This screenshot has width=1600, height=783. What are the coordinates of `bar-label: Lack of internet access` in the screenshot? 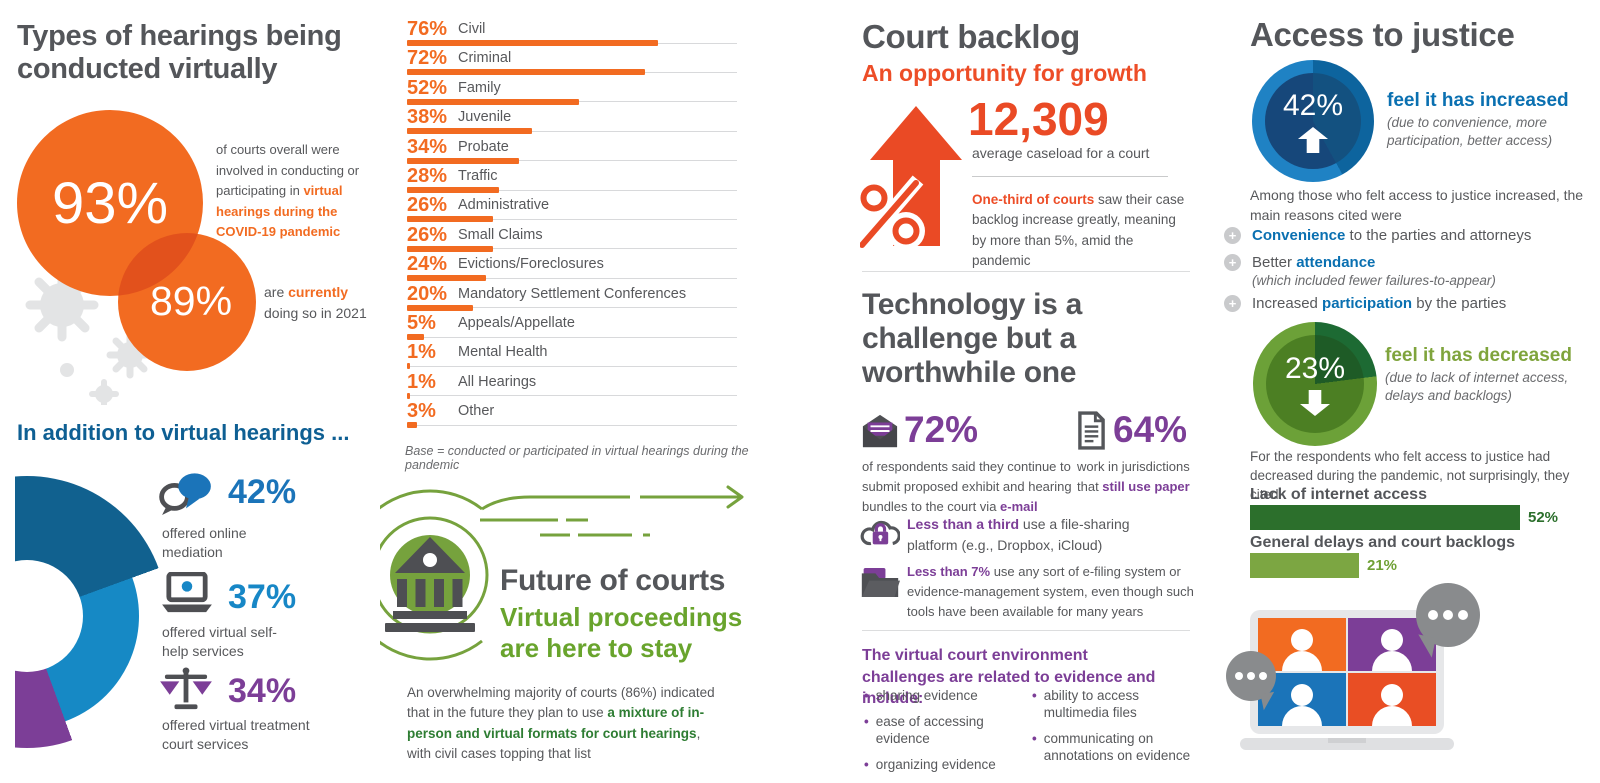 It's located at (1338, 494).